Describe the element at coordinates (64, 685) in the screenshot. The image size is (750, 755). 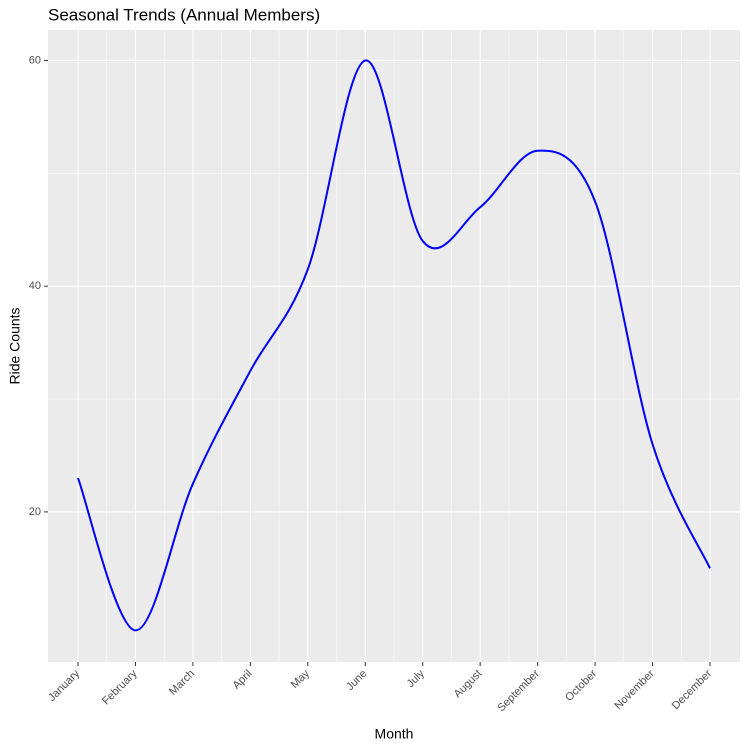
I see `x-tick-label: January` at that location.